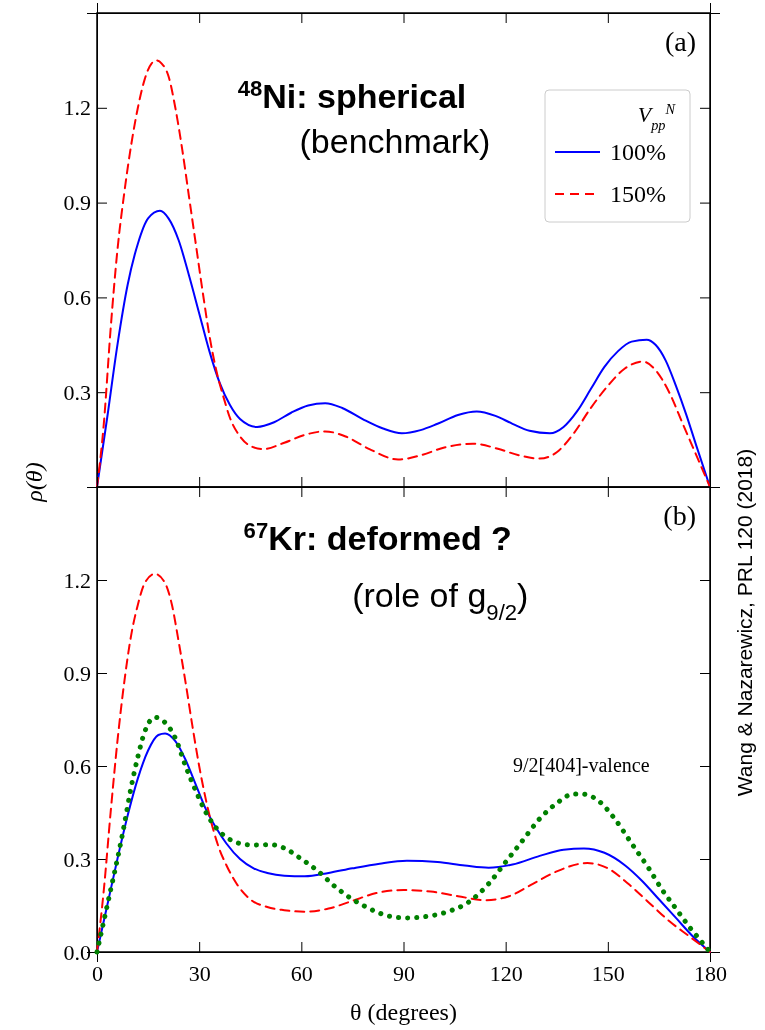  What do you see at coordinates (199, 973) in the screenshot?
I see `x-tick-label: 30` at bounding box center [199, 973].